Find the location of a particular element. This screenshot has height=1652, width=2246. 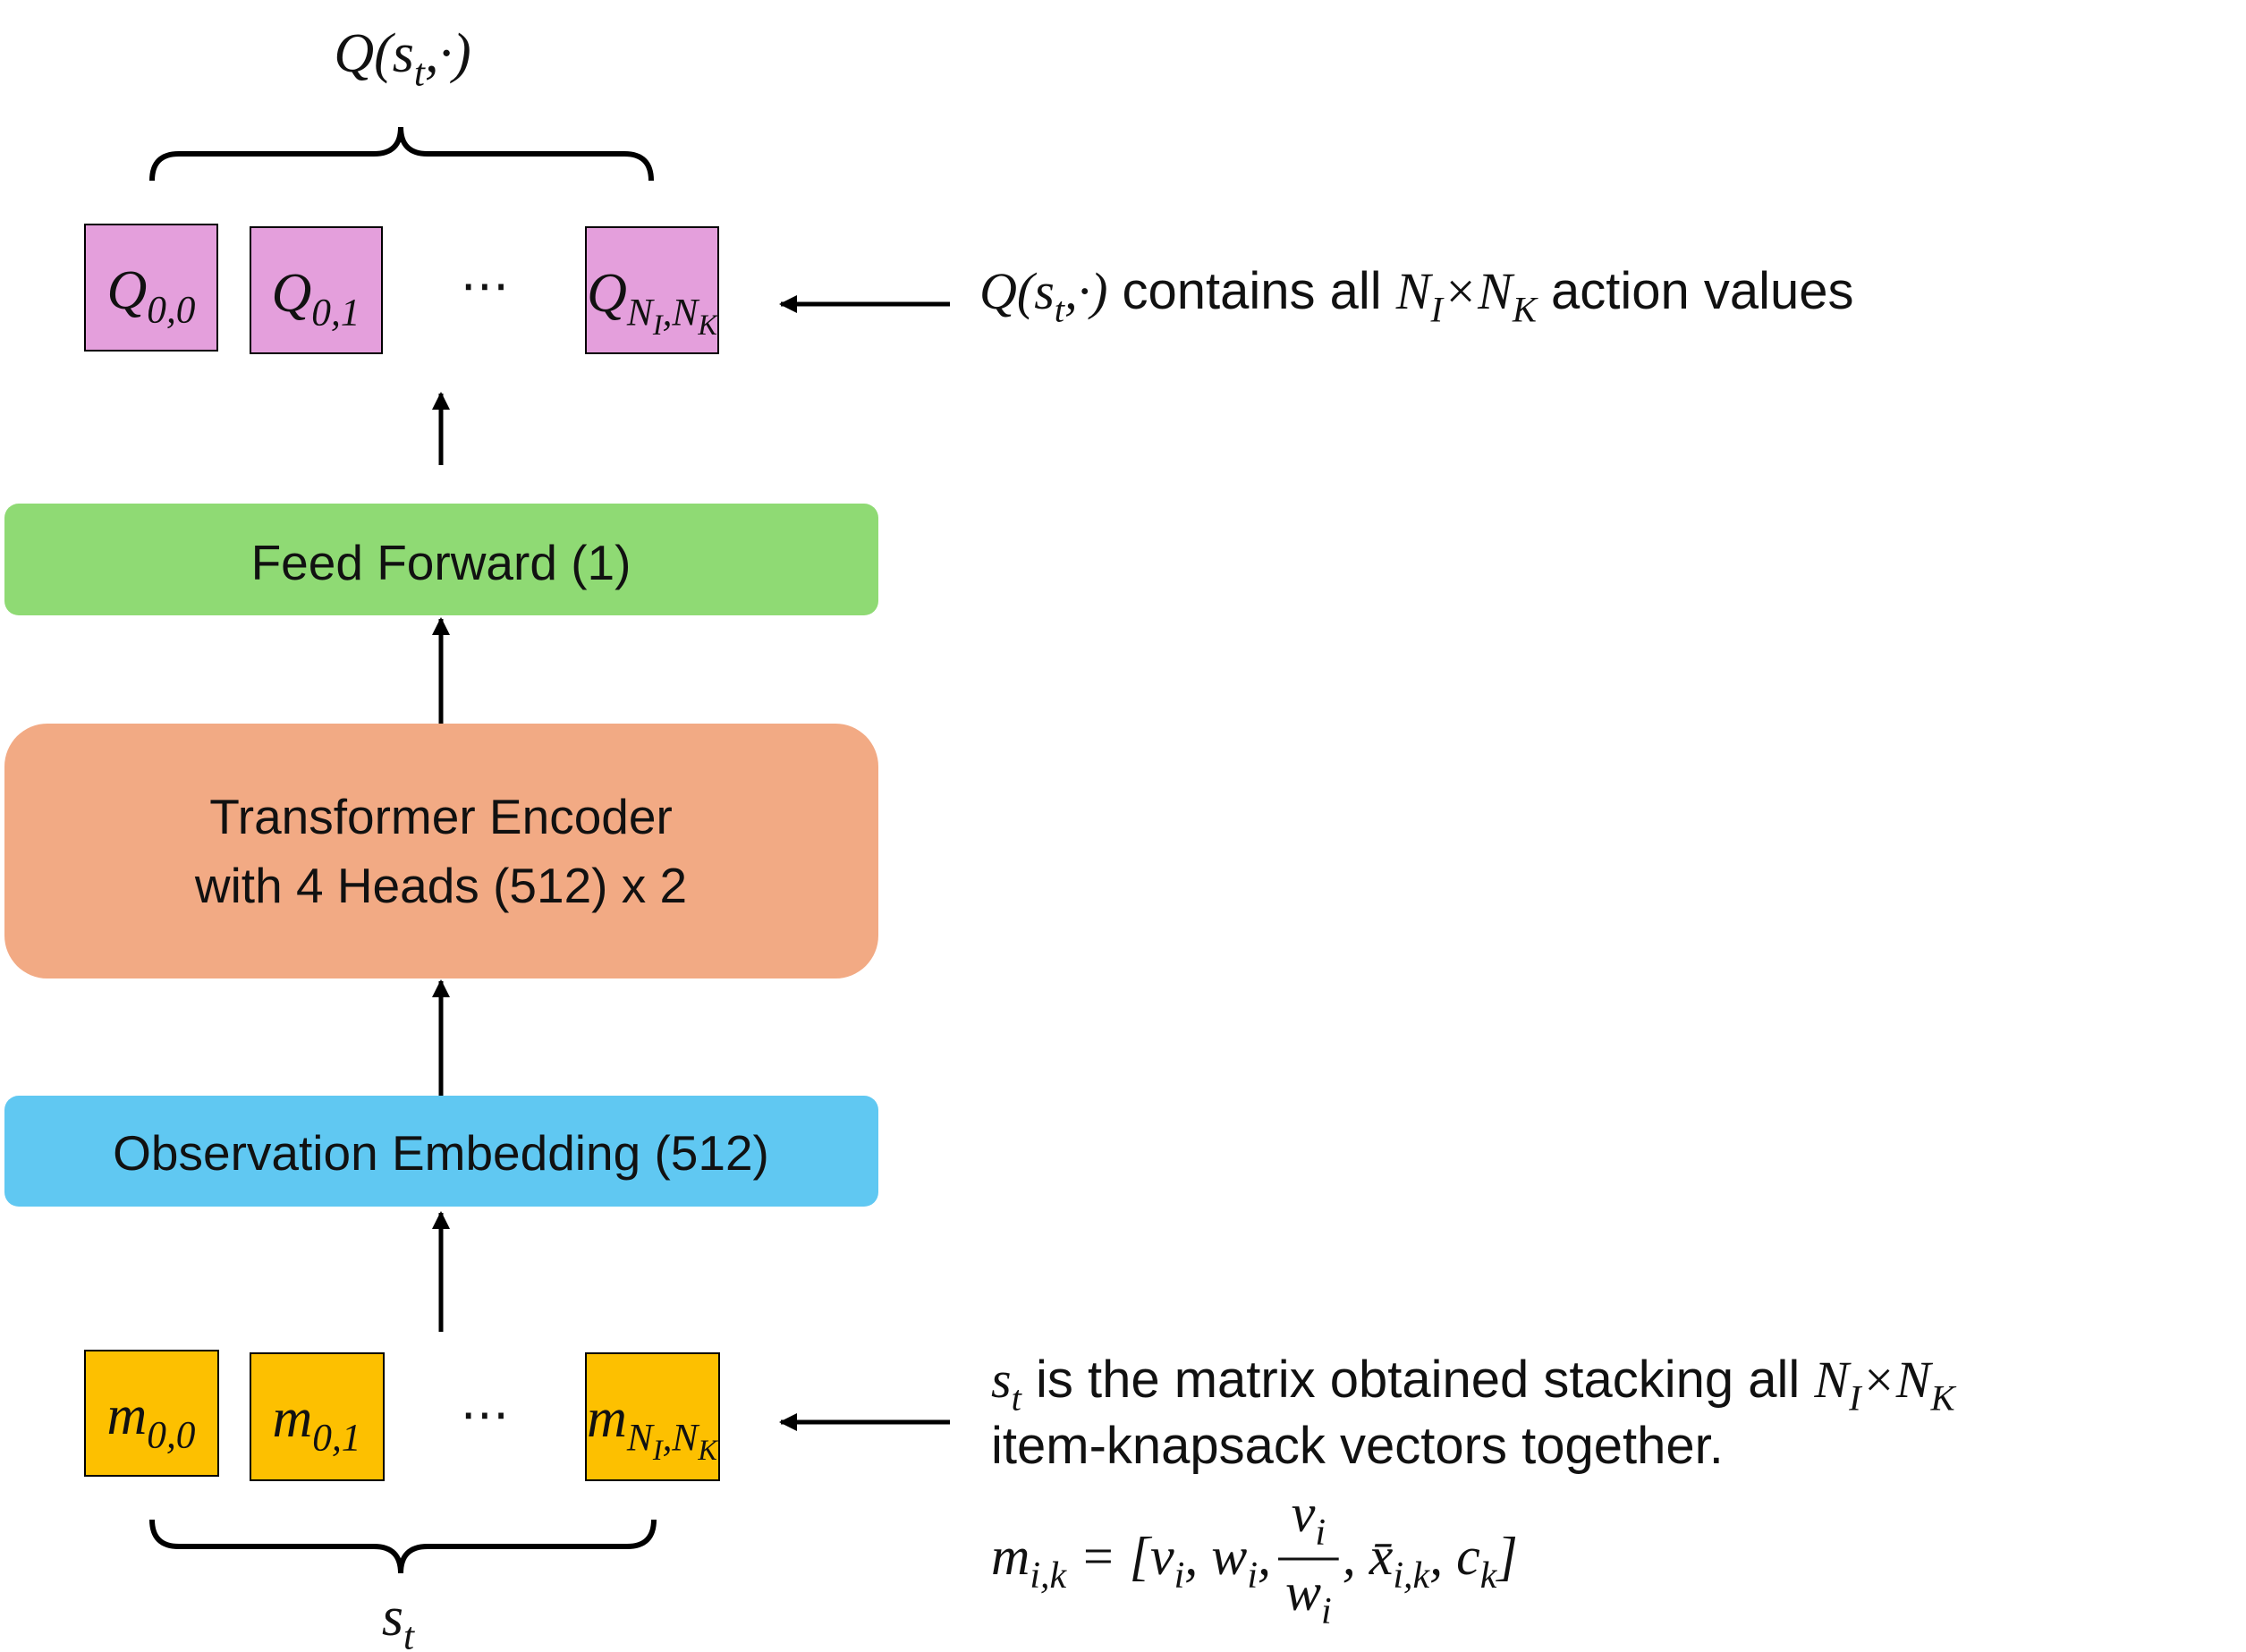

output-label: Q(st,·) is located at coordinates (402, 59).